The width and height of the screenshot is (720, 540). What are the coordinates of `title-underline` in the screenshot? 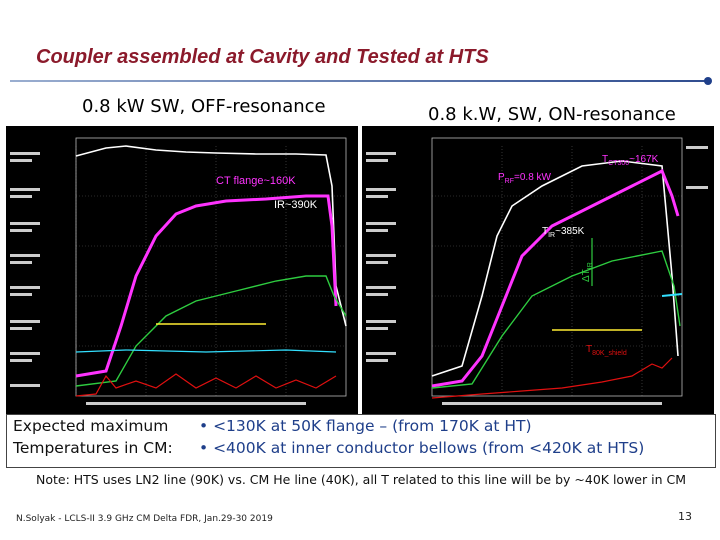 It's located at (360, 81).